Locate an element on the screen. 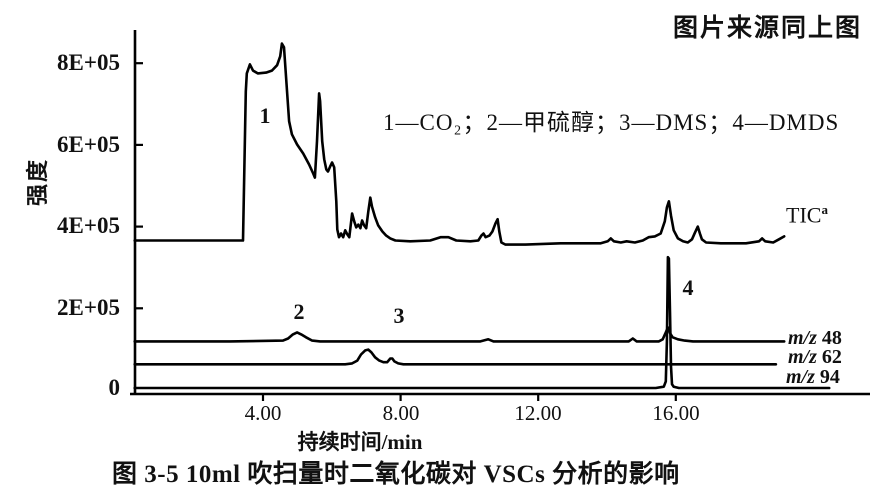  y-tick-label-4e05: 4E+05 is located at coordinates (88, 225).